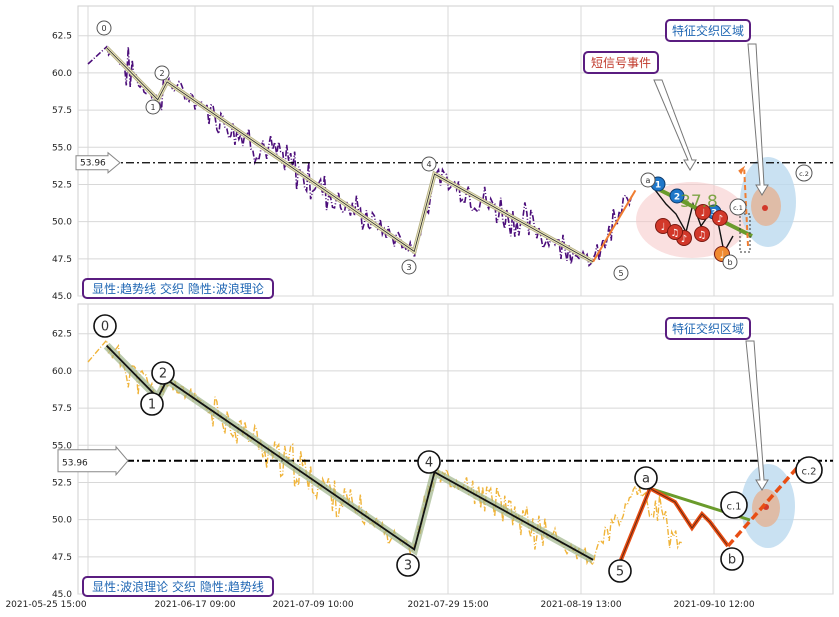  I want to click on top-feature-zone-label-box, so click(708, 30).